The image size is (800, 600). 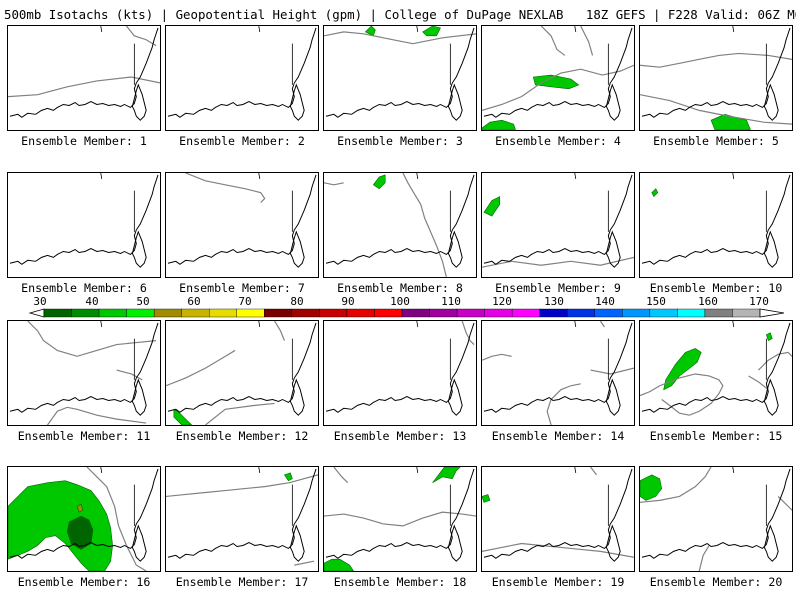 I want to click on colorbar-tick-label: 50, so click(x=142, y=301).